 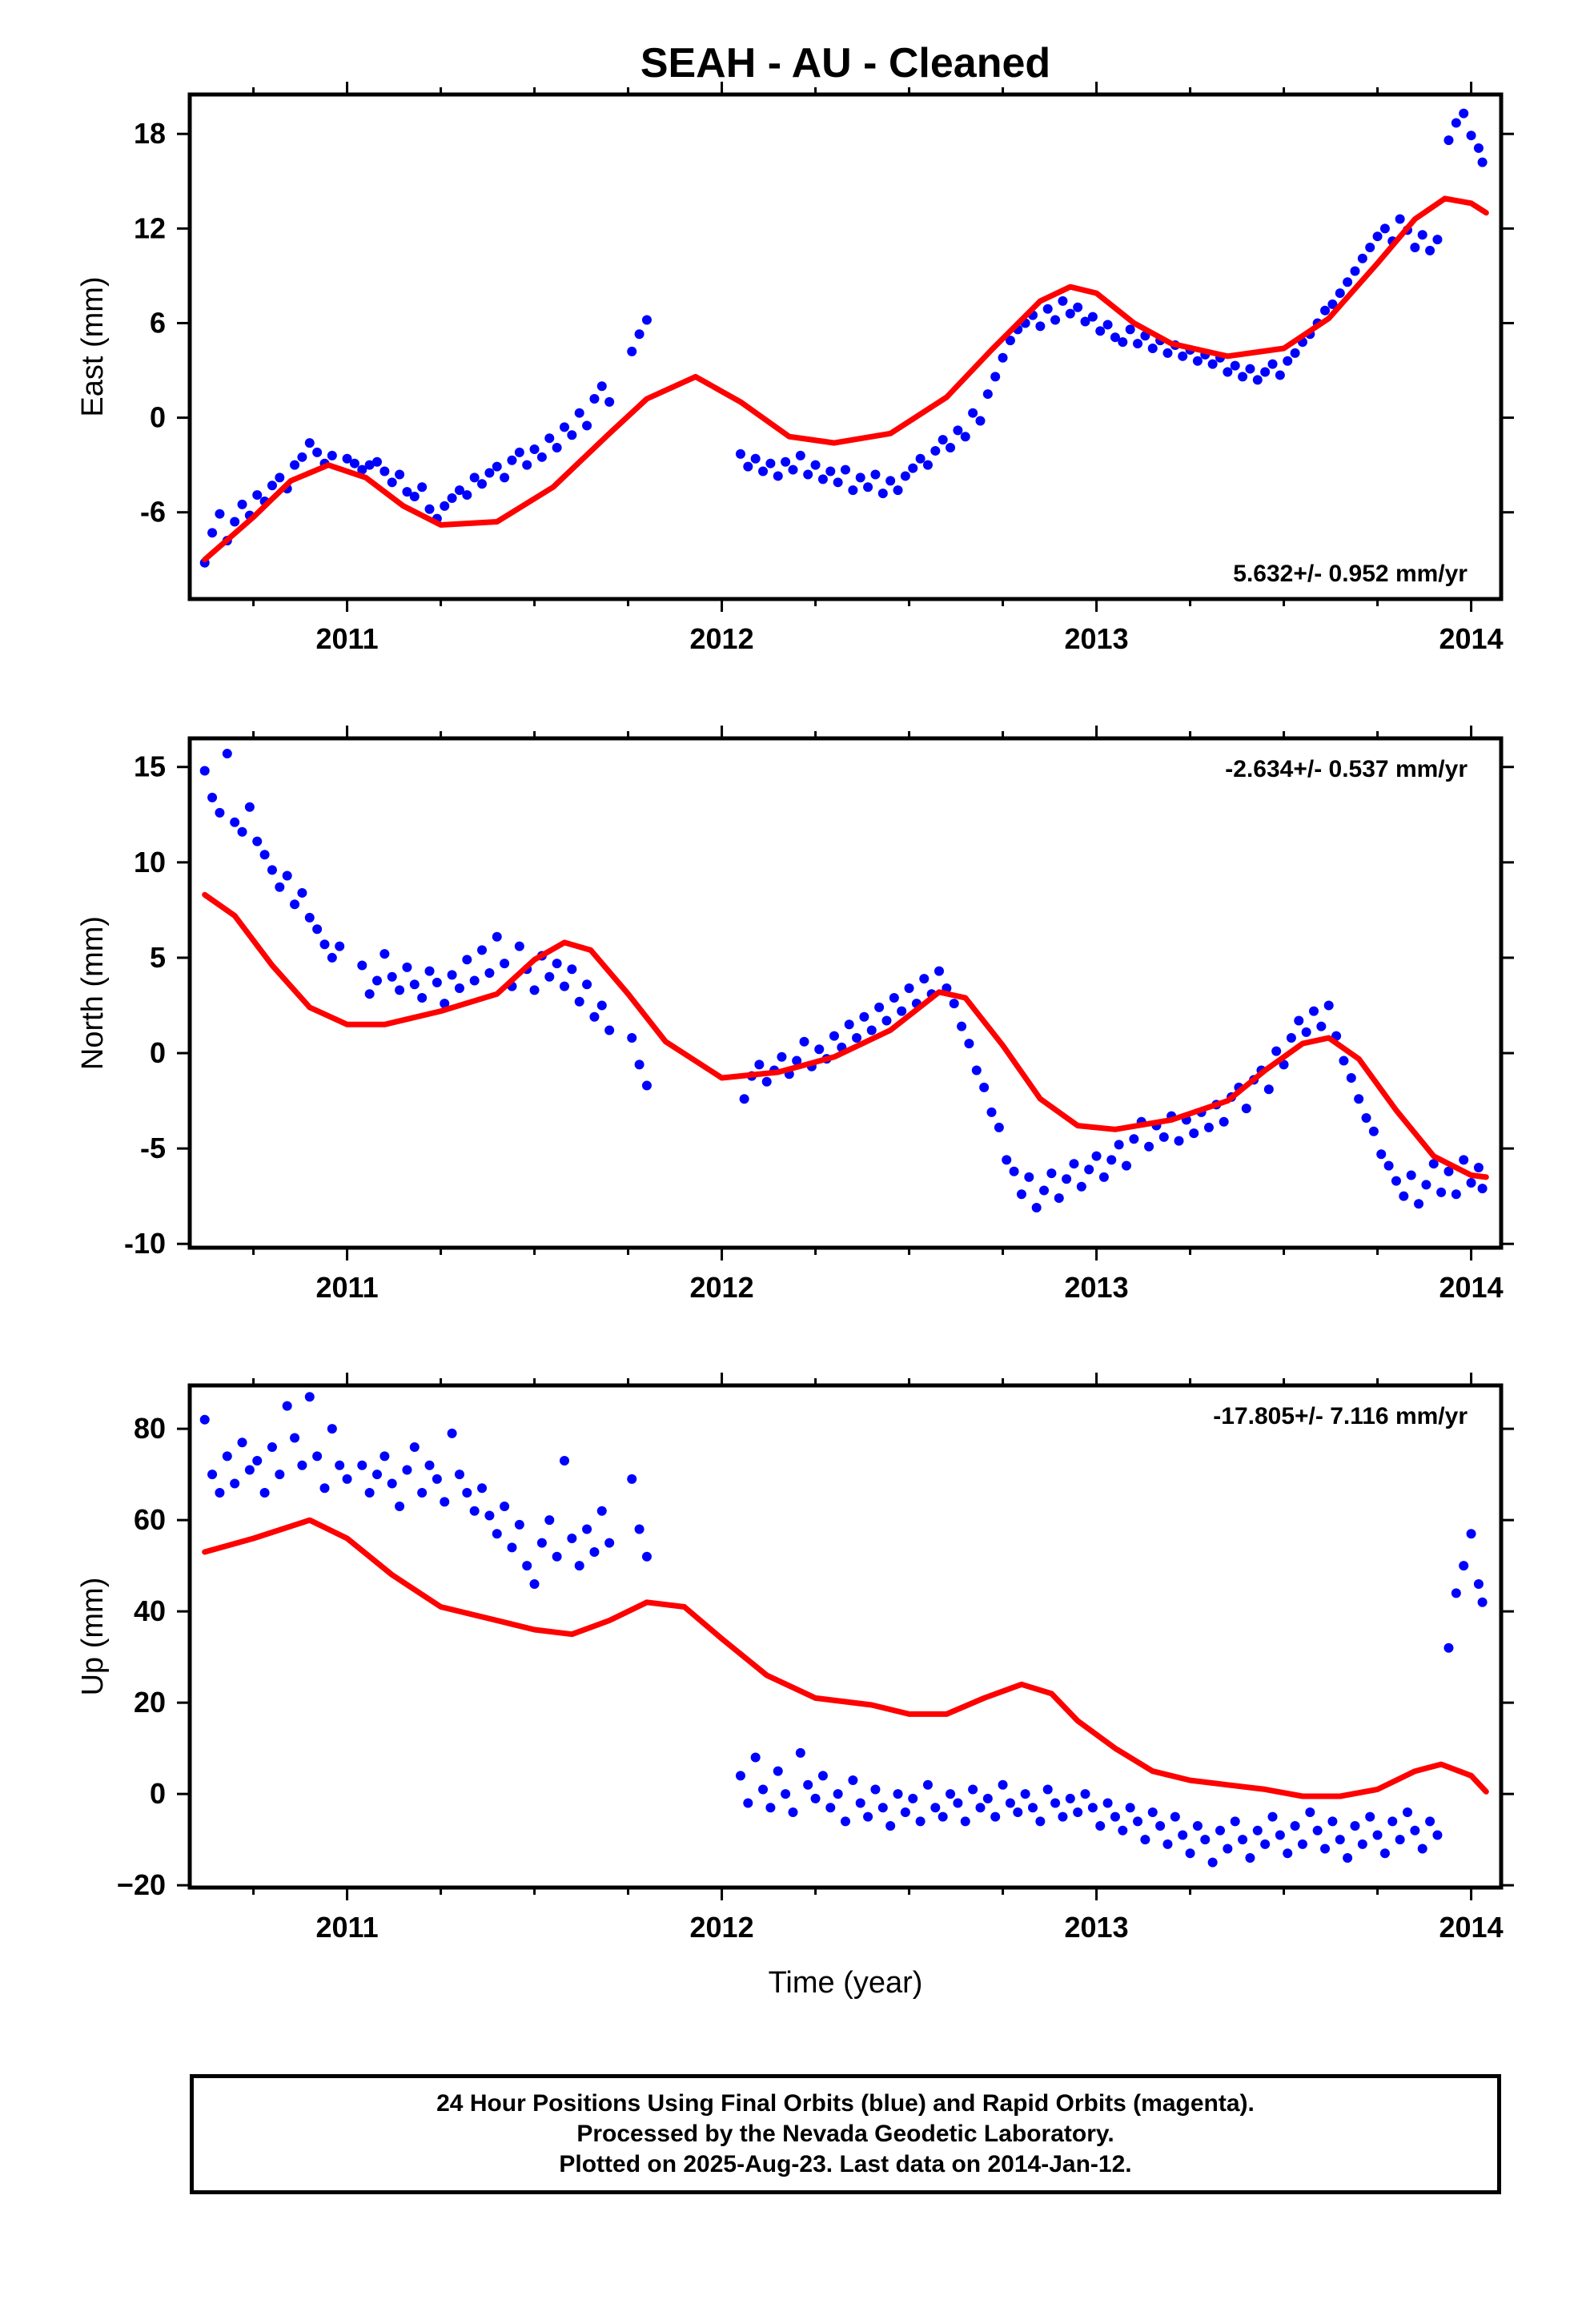 What do you see at coordinates (1097, 1927) in the screenshot?
I see `x-tick-label: 2013` at bounding box center [1097, 1927].